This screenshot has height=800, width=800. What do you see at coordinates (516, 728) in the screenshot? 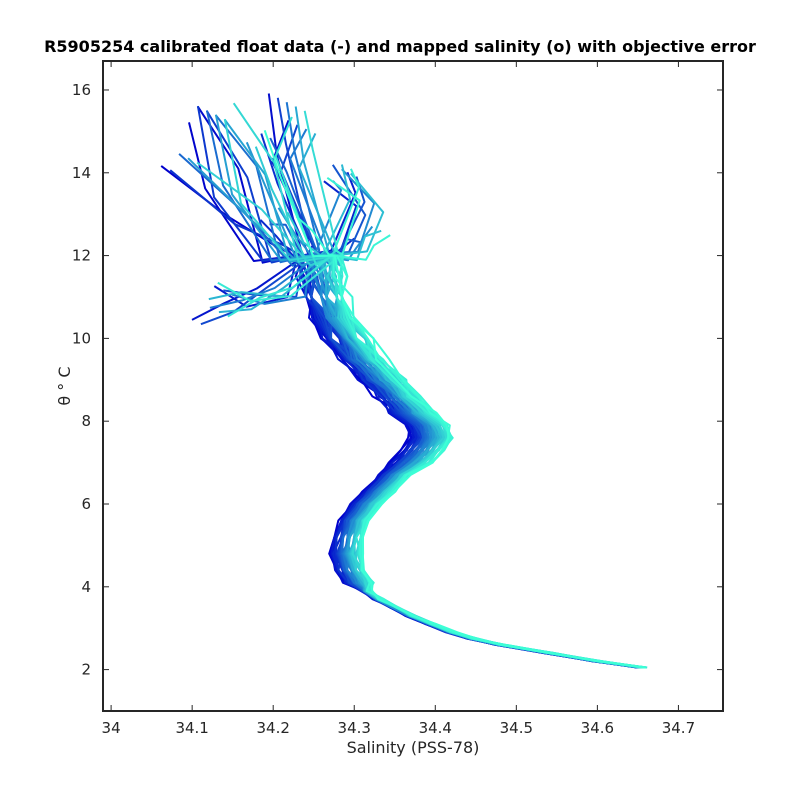
I see `x-tick-label: 34.5` at bounding box center [516, 728].